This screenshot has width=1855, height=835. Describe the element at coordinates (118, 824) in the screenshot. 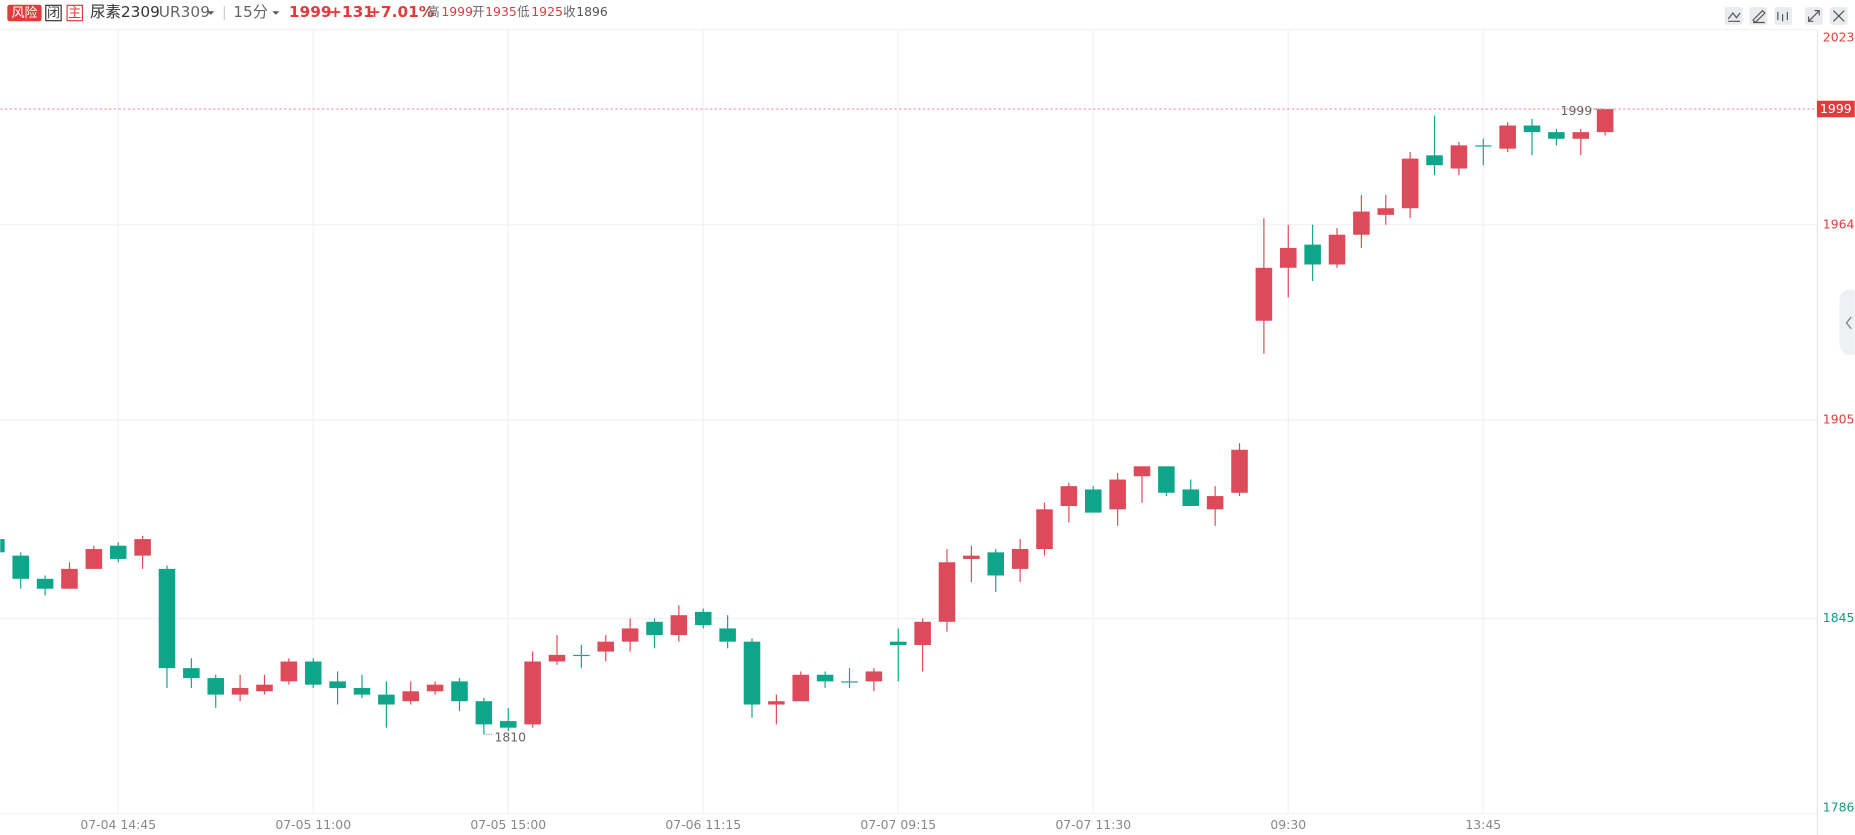

I see `x-tick-label: 07-04 14:45` at that location.